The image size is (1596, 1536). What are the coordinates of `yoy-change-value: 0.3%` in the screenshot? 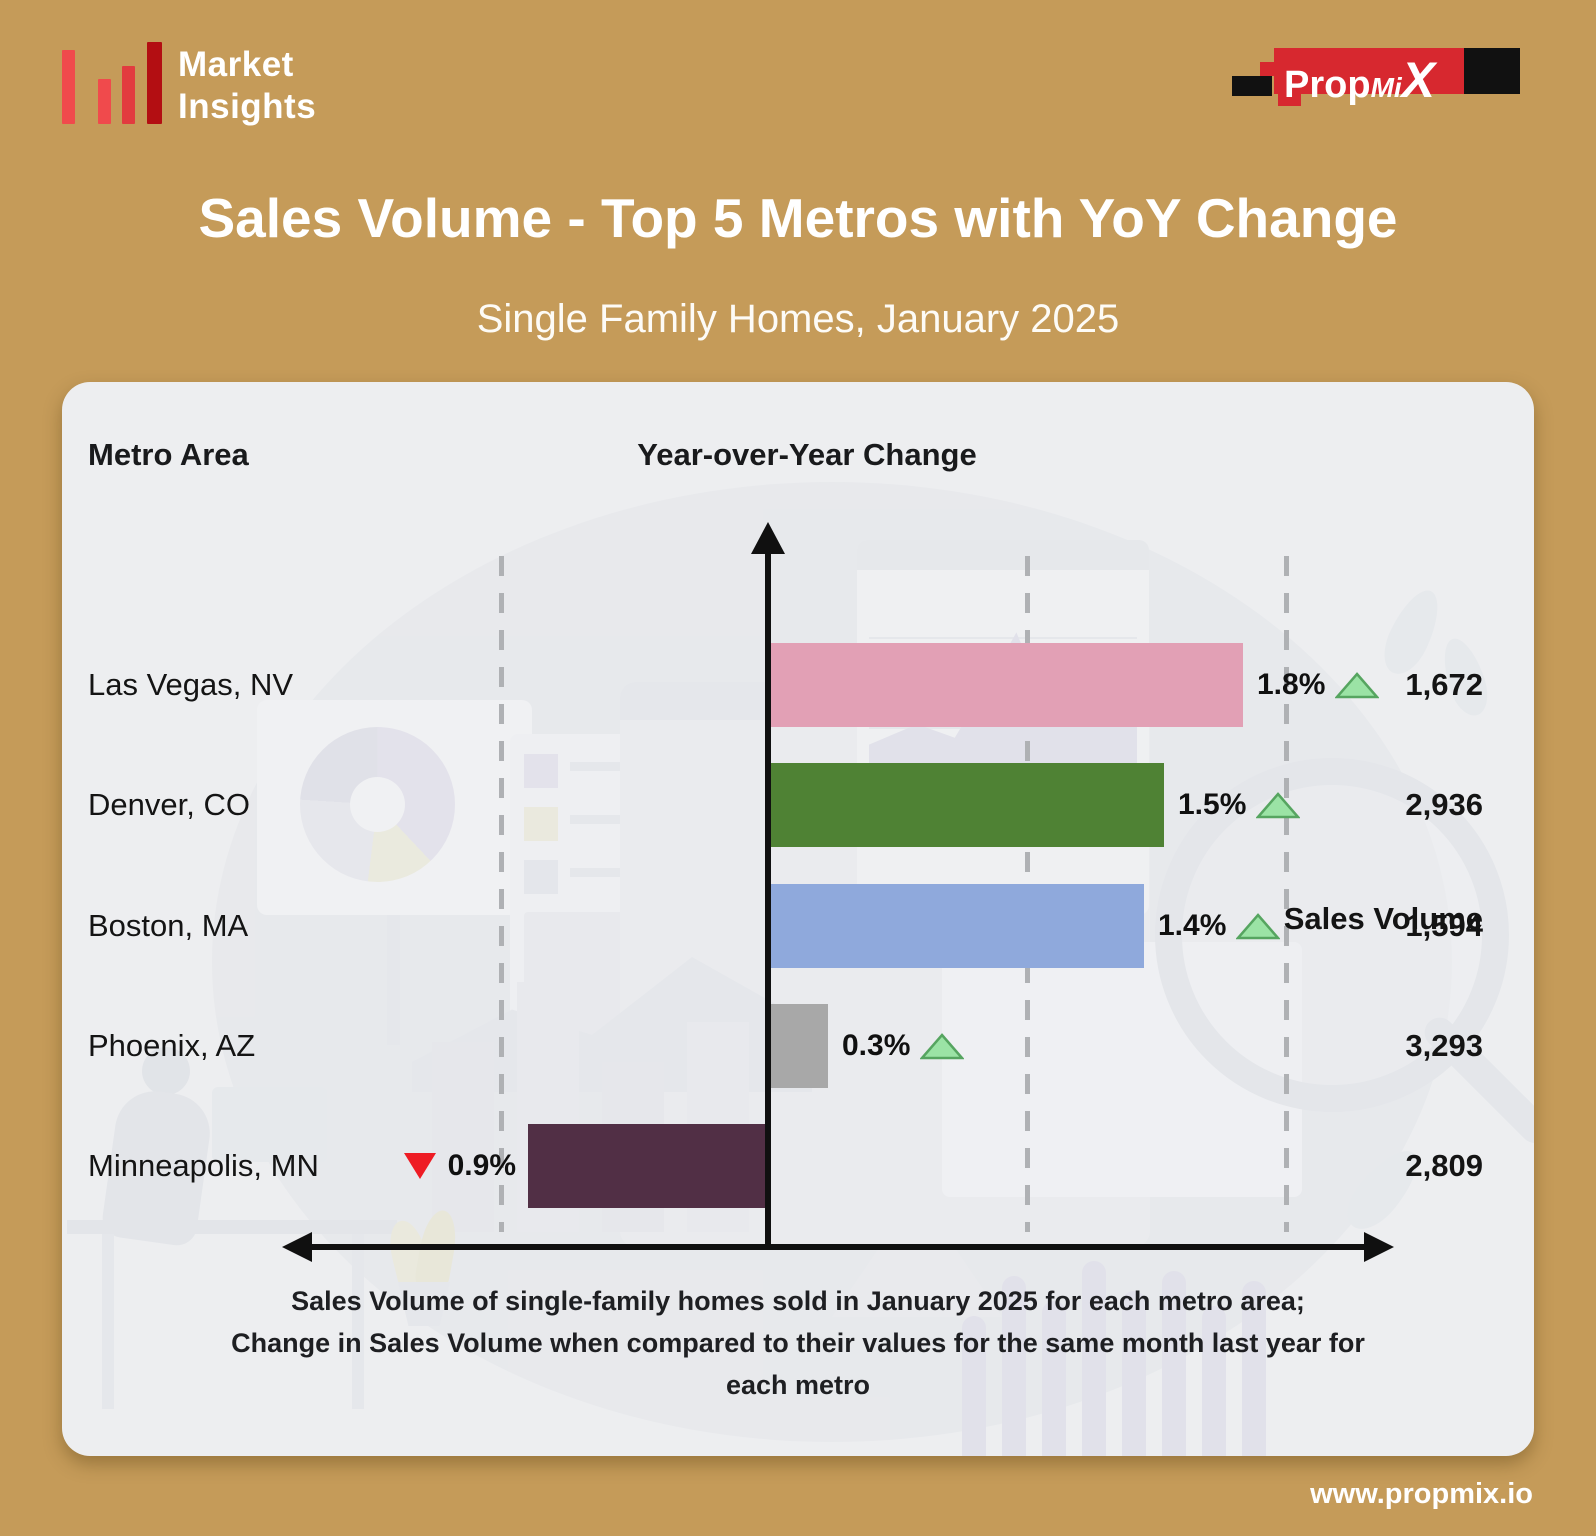 It's located at (903, 1046).